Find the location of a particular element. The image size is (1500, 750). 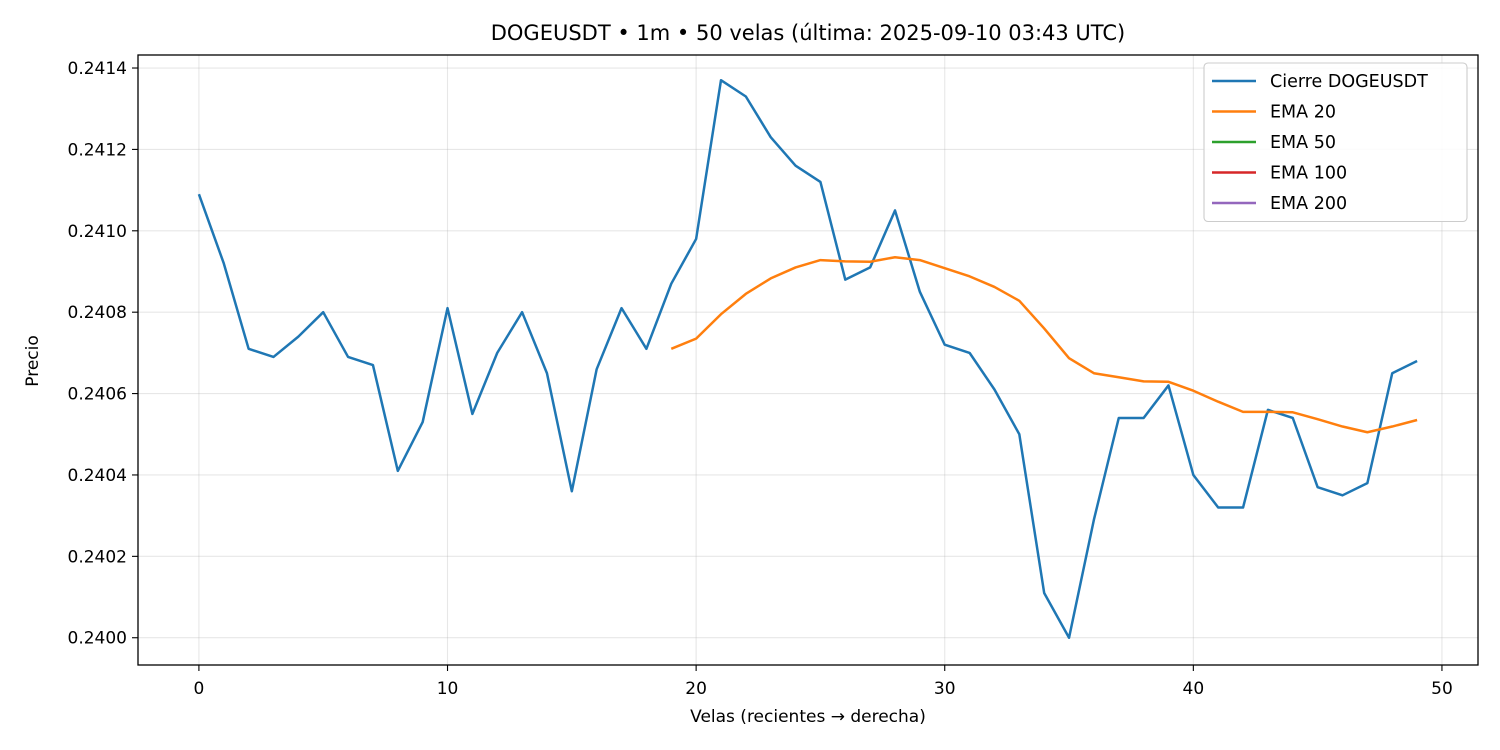

legend-label: EMA 50 is located at coordinates (1303, 143).